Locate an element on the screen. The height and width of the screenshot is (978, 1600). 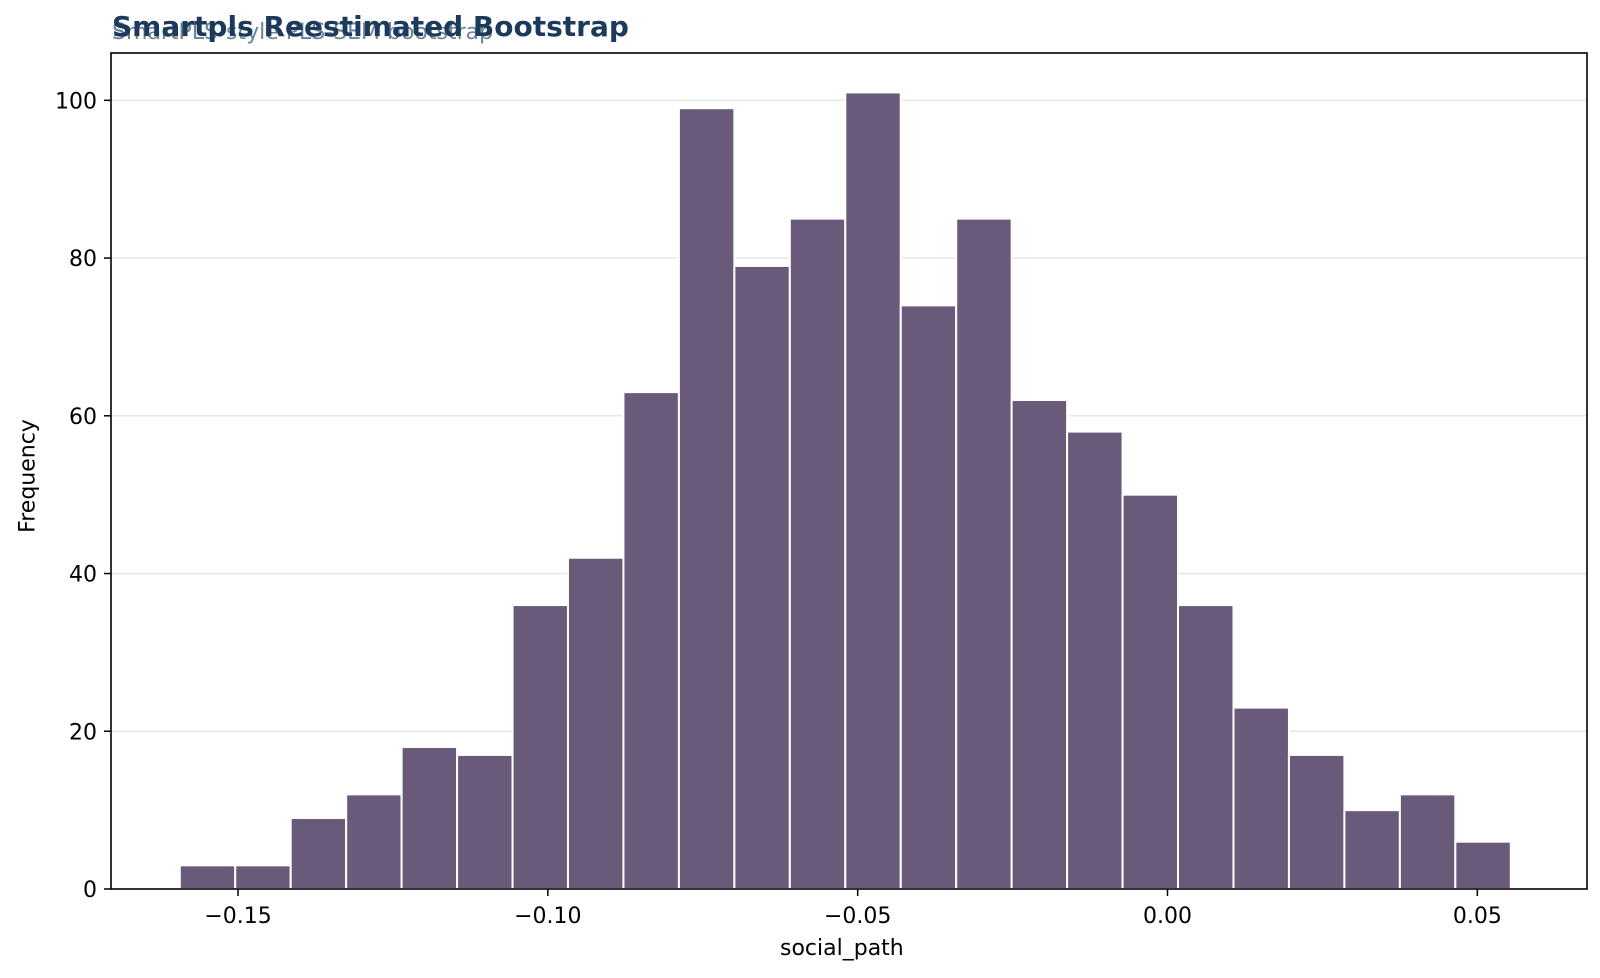
y-tick-label: 40 is located at coordinates (83, 575).